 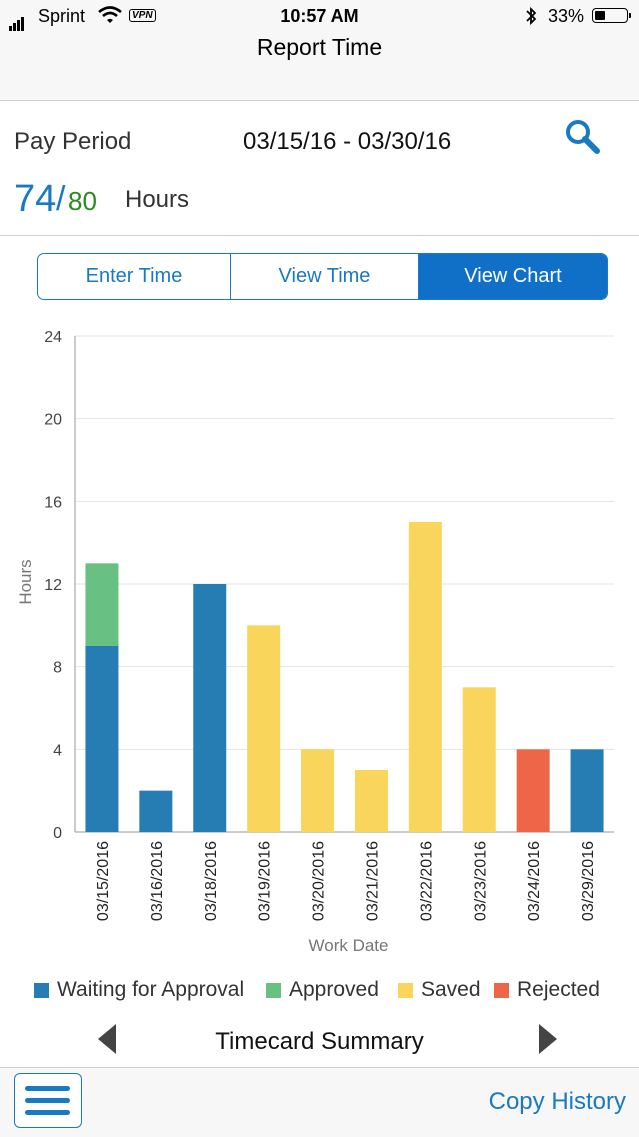 What do you see at coordinates (557, 1101) in the screenshot?
I see `copy-history-button: Copy History` at bounding box center [557, 1101].